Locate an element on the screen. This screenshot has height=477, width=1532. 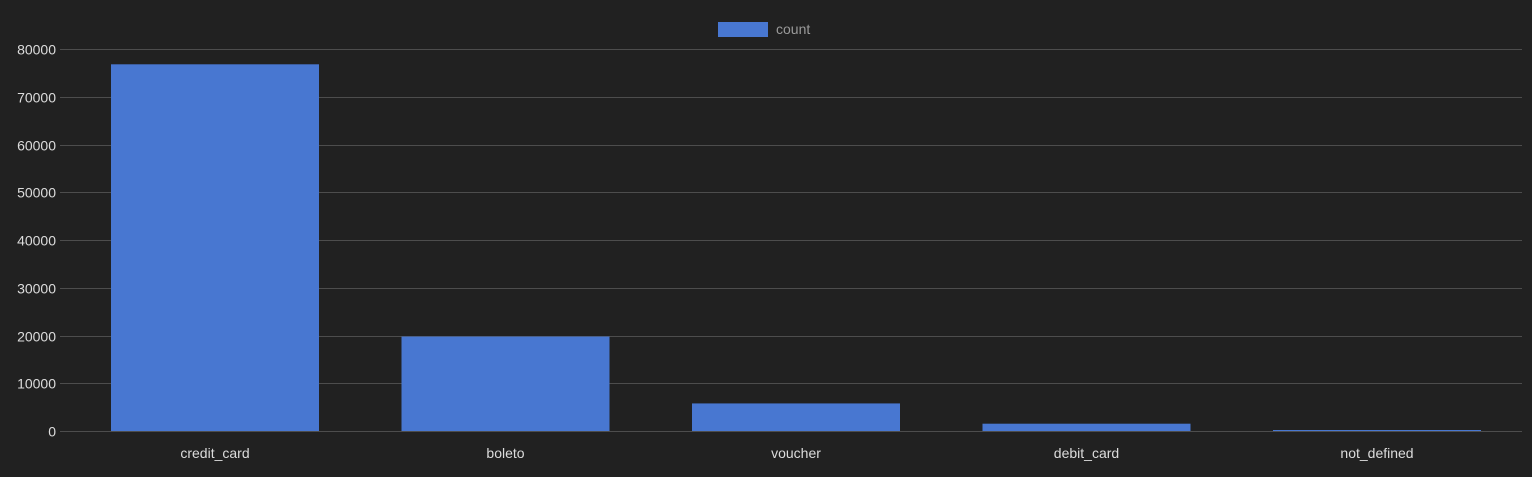
y-tick-label-30000: 30000 is located at coordinates (36, 289).